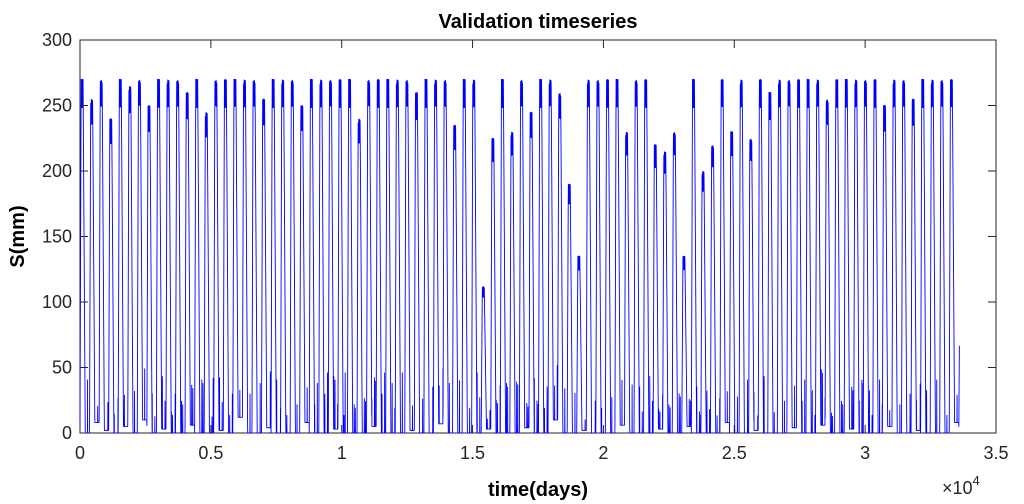 This screenshot has width=1024, height=504. Describe the element at coordinates (734, 453) in the screenshot. I see `x-tick-label: 2.5` at that location.